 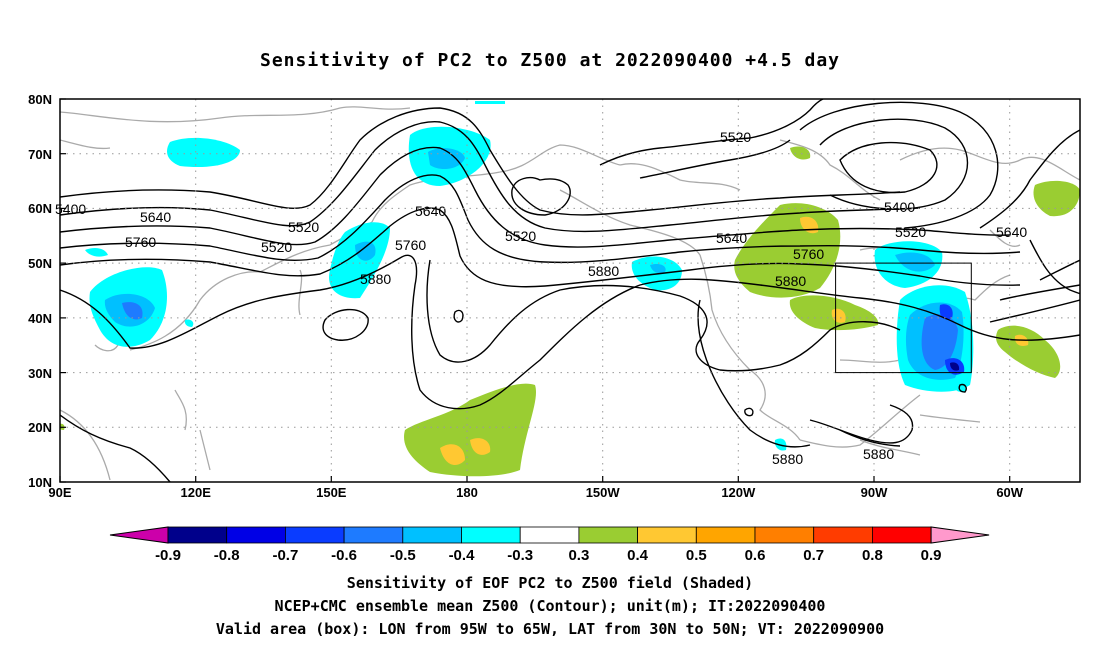 What do you see at coordinates (603, 492) in the screenshot?
I see `lon-label: 150W` at bounding box center [603, 492].